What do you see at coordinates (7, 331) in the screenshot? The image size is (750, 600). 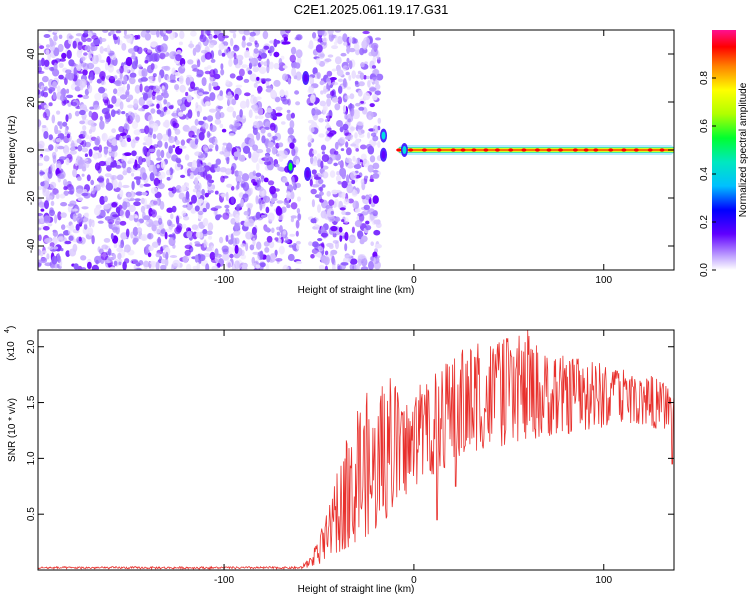 I see `snr-scale-exponent: 4` at bounding box center [7, 331].